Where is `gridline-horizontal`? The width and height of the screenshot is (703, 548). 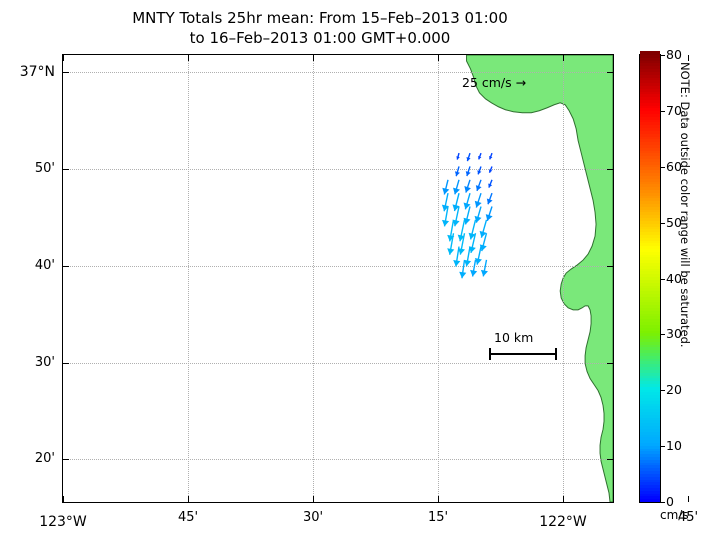 gridline-horizontal is located at coordinates (338, 460).